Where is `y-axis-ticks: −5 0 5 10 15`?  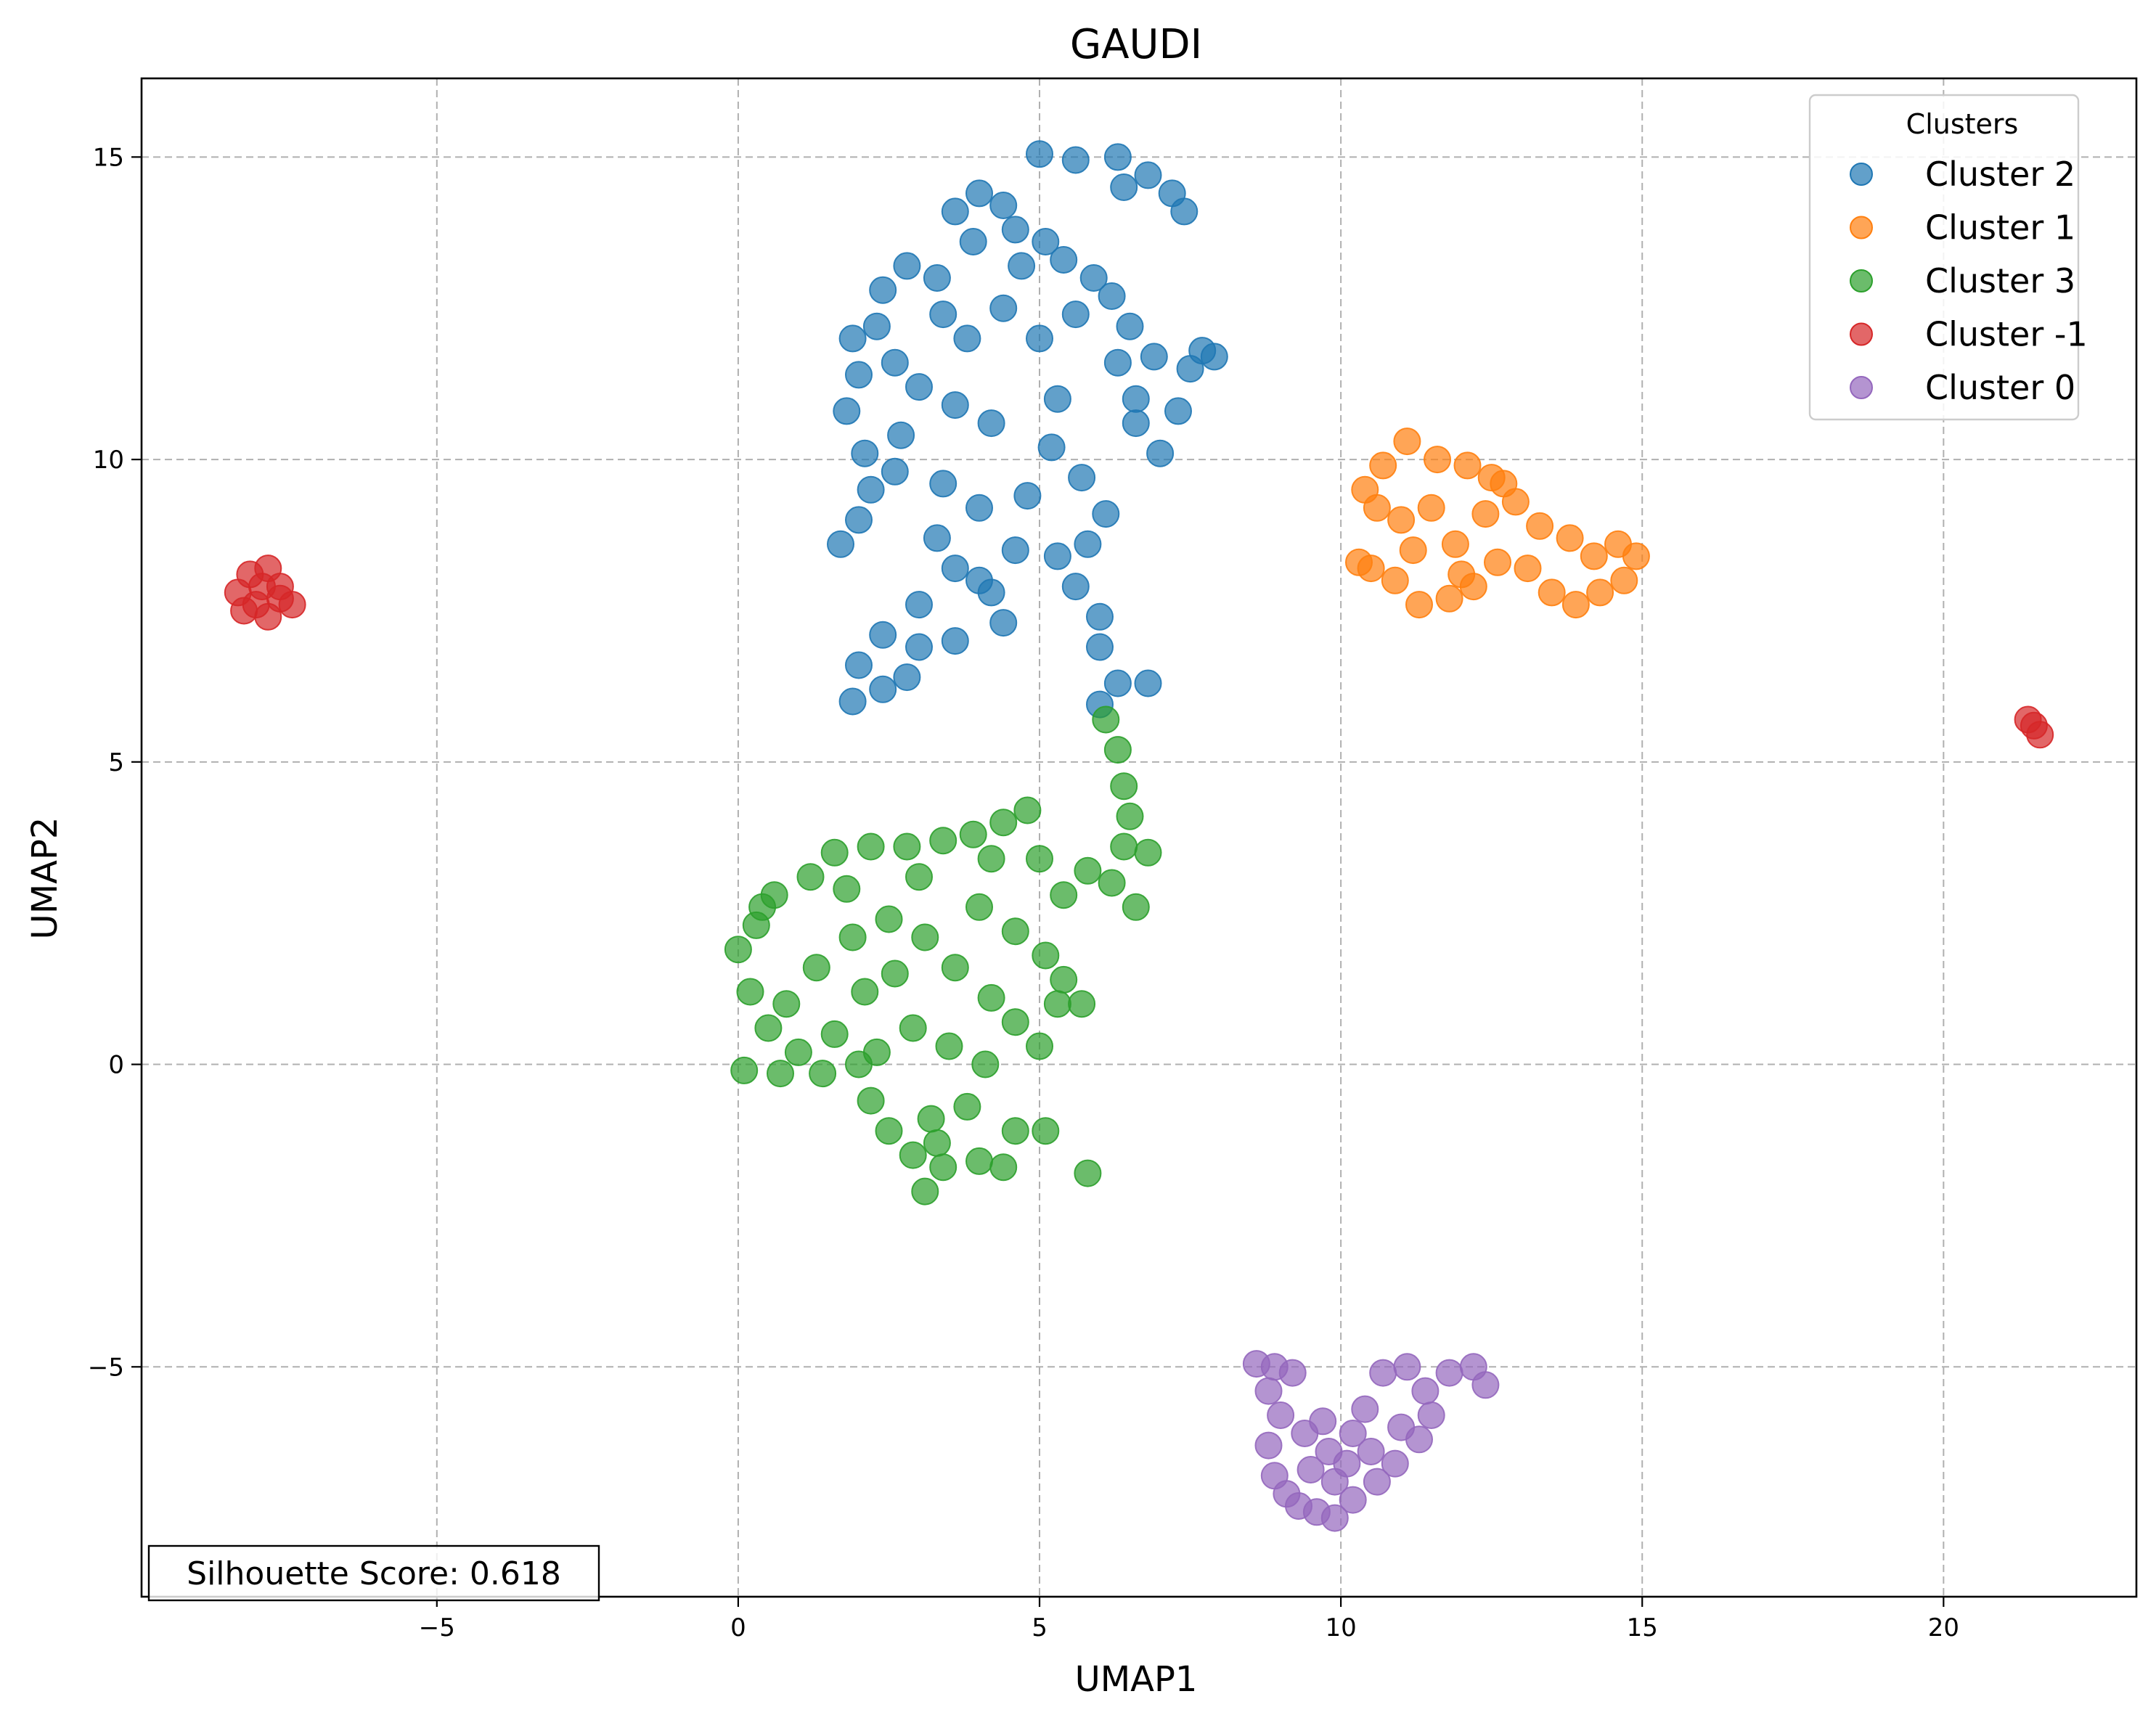 y-axis-ticks: −5 0 5 10 15 is located at coordinates (115, 762).